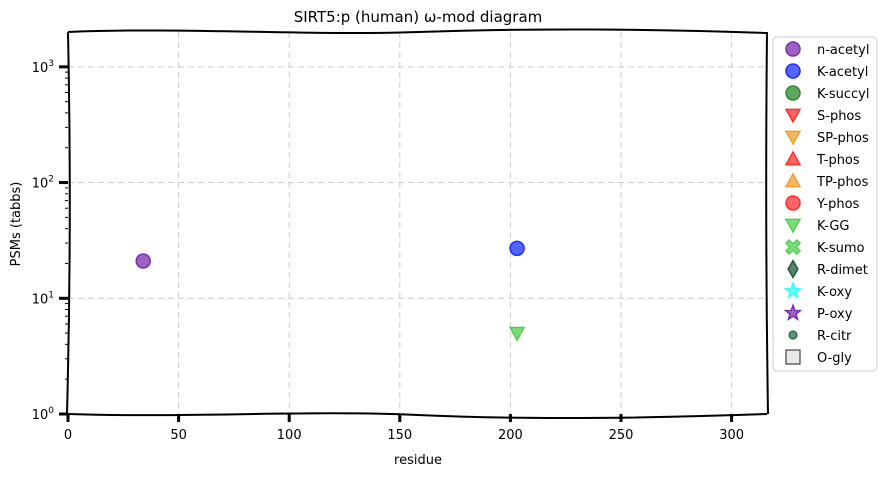 The height and width of the screenshot is (477, 887). Describe the element at coordinates (838, 204) in the screenshot. I see `legend-label: Y-phos` at that location.